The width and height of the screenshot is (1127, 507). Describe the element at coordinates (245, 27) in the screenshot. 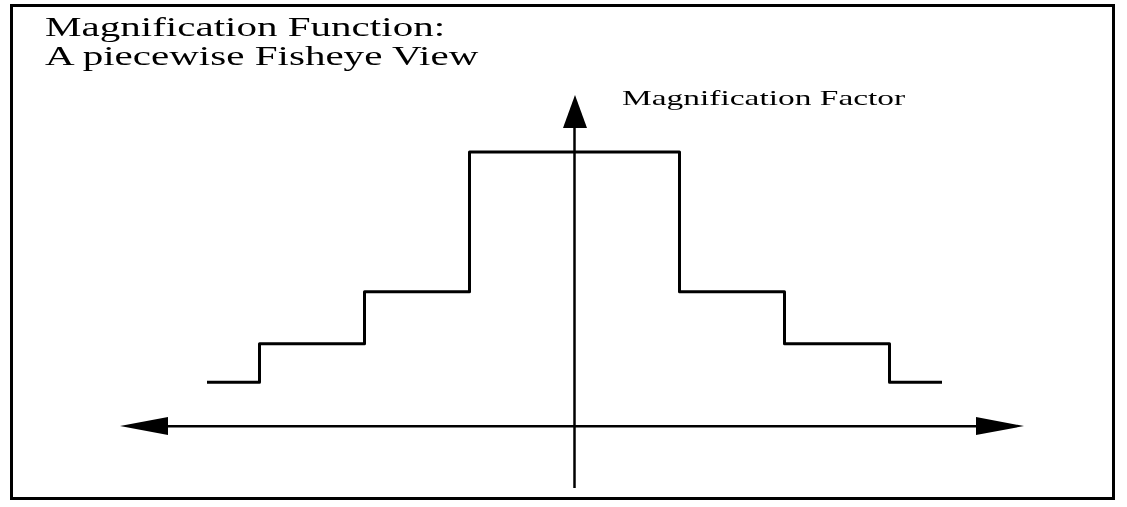

I see `chart-title: Magnification Function:` at that location.